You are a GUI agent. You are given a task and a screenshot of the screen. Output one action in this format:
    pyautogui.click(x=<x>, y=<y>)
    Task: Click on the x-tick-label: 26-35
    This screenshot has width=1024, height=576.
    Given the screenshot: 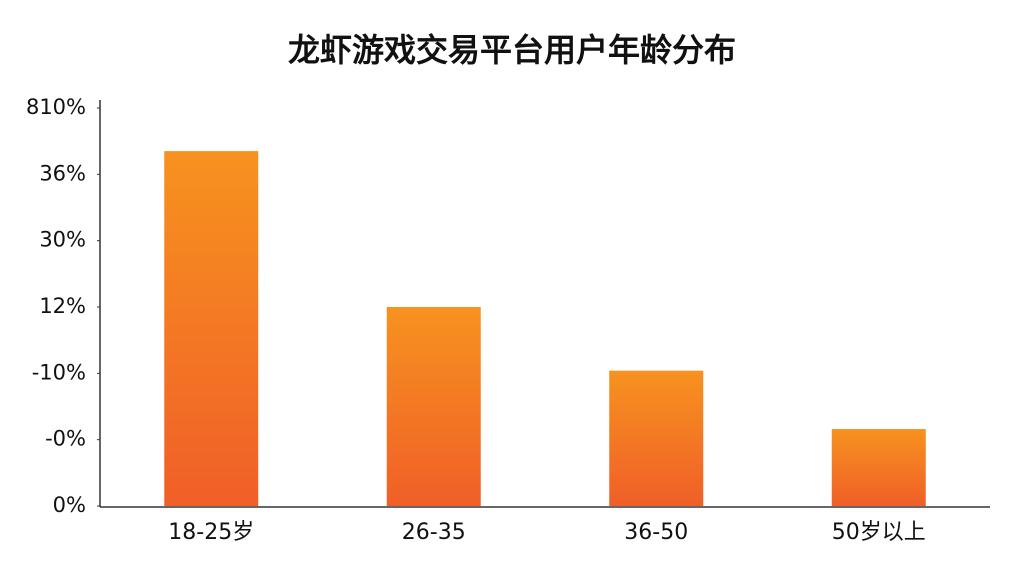 What is the action you would take?
    pyautogui.click(x=434, y=532)
    